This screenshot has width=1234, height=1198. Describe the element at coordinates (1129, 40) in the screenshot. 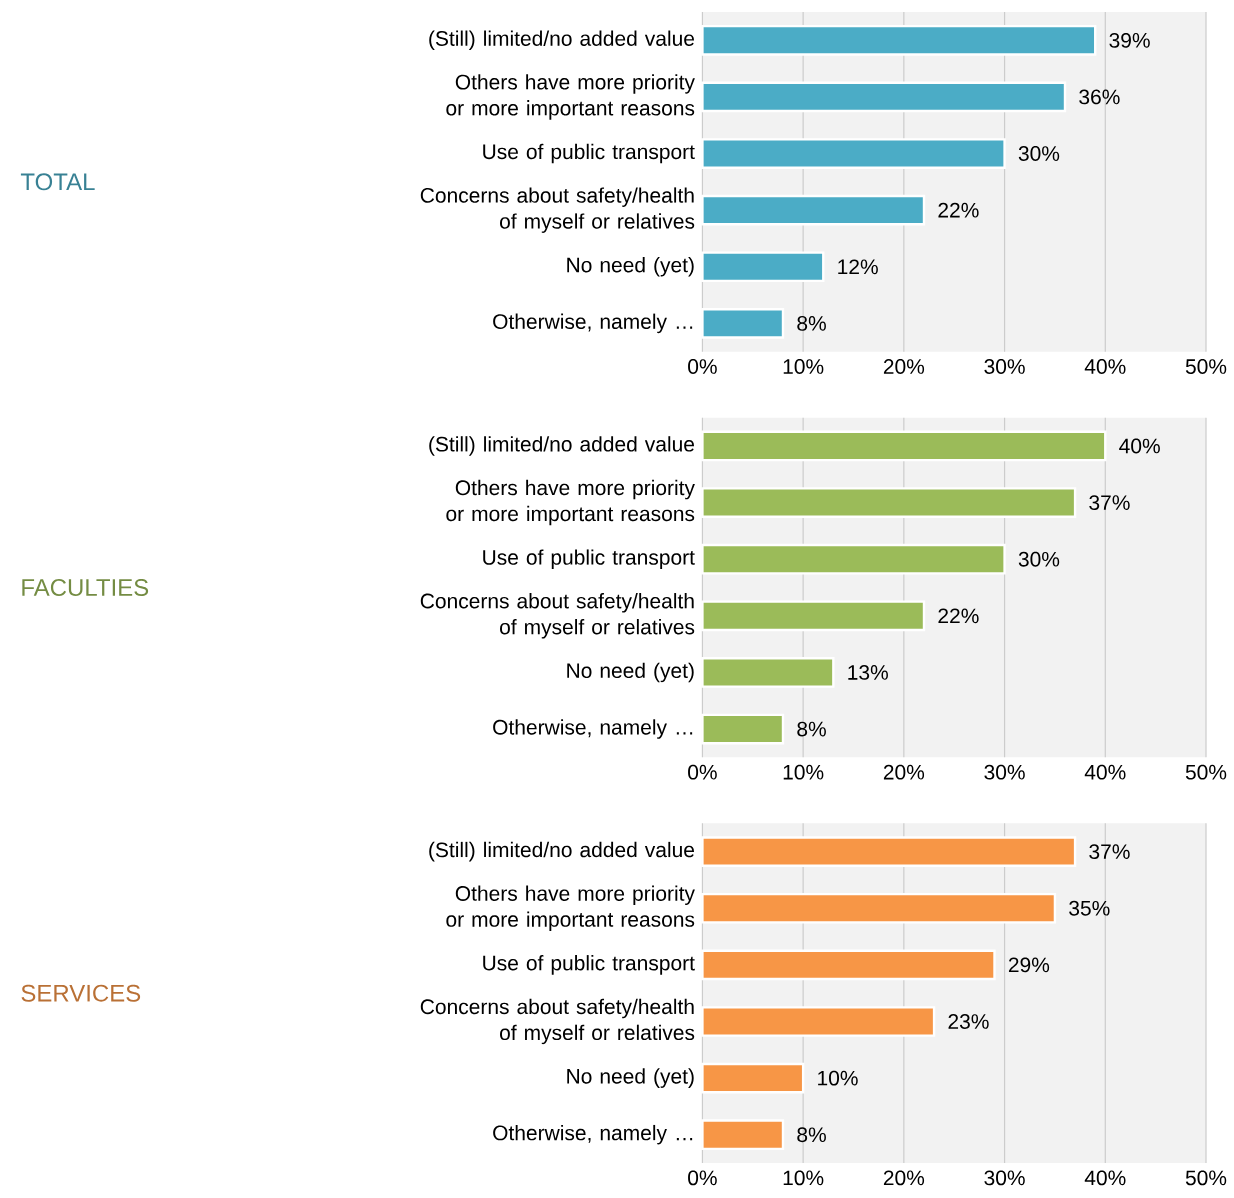

I see `data-label: 39%` at that location.